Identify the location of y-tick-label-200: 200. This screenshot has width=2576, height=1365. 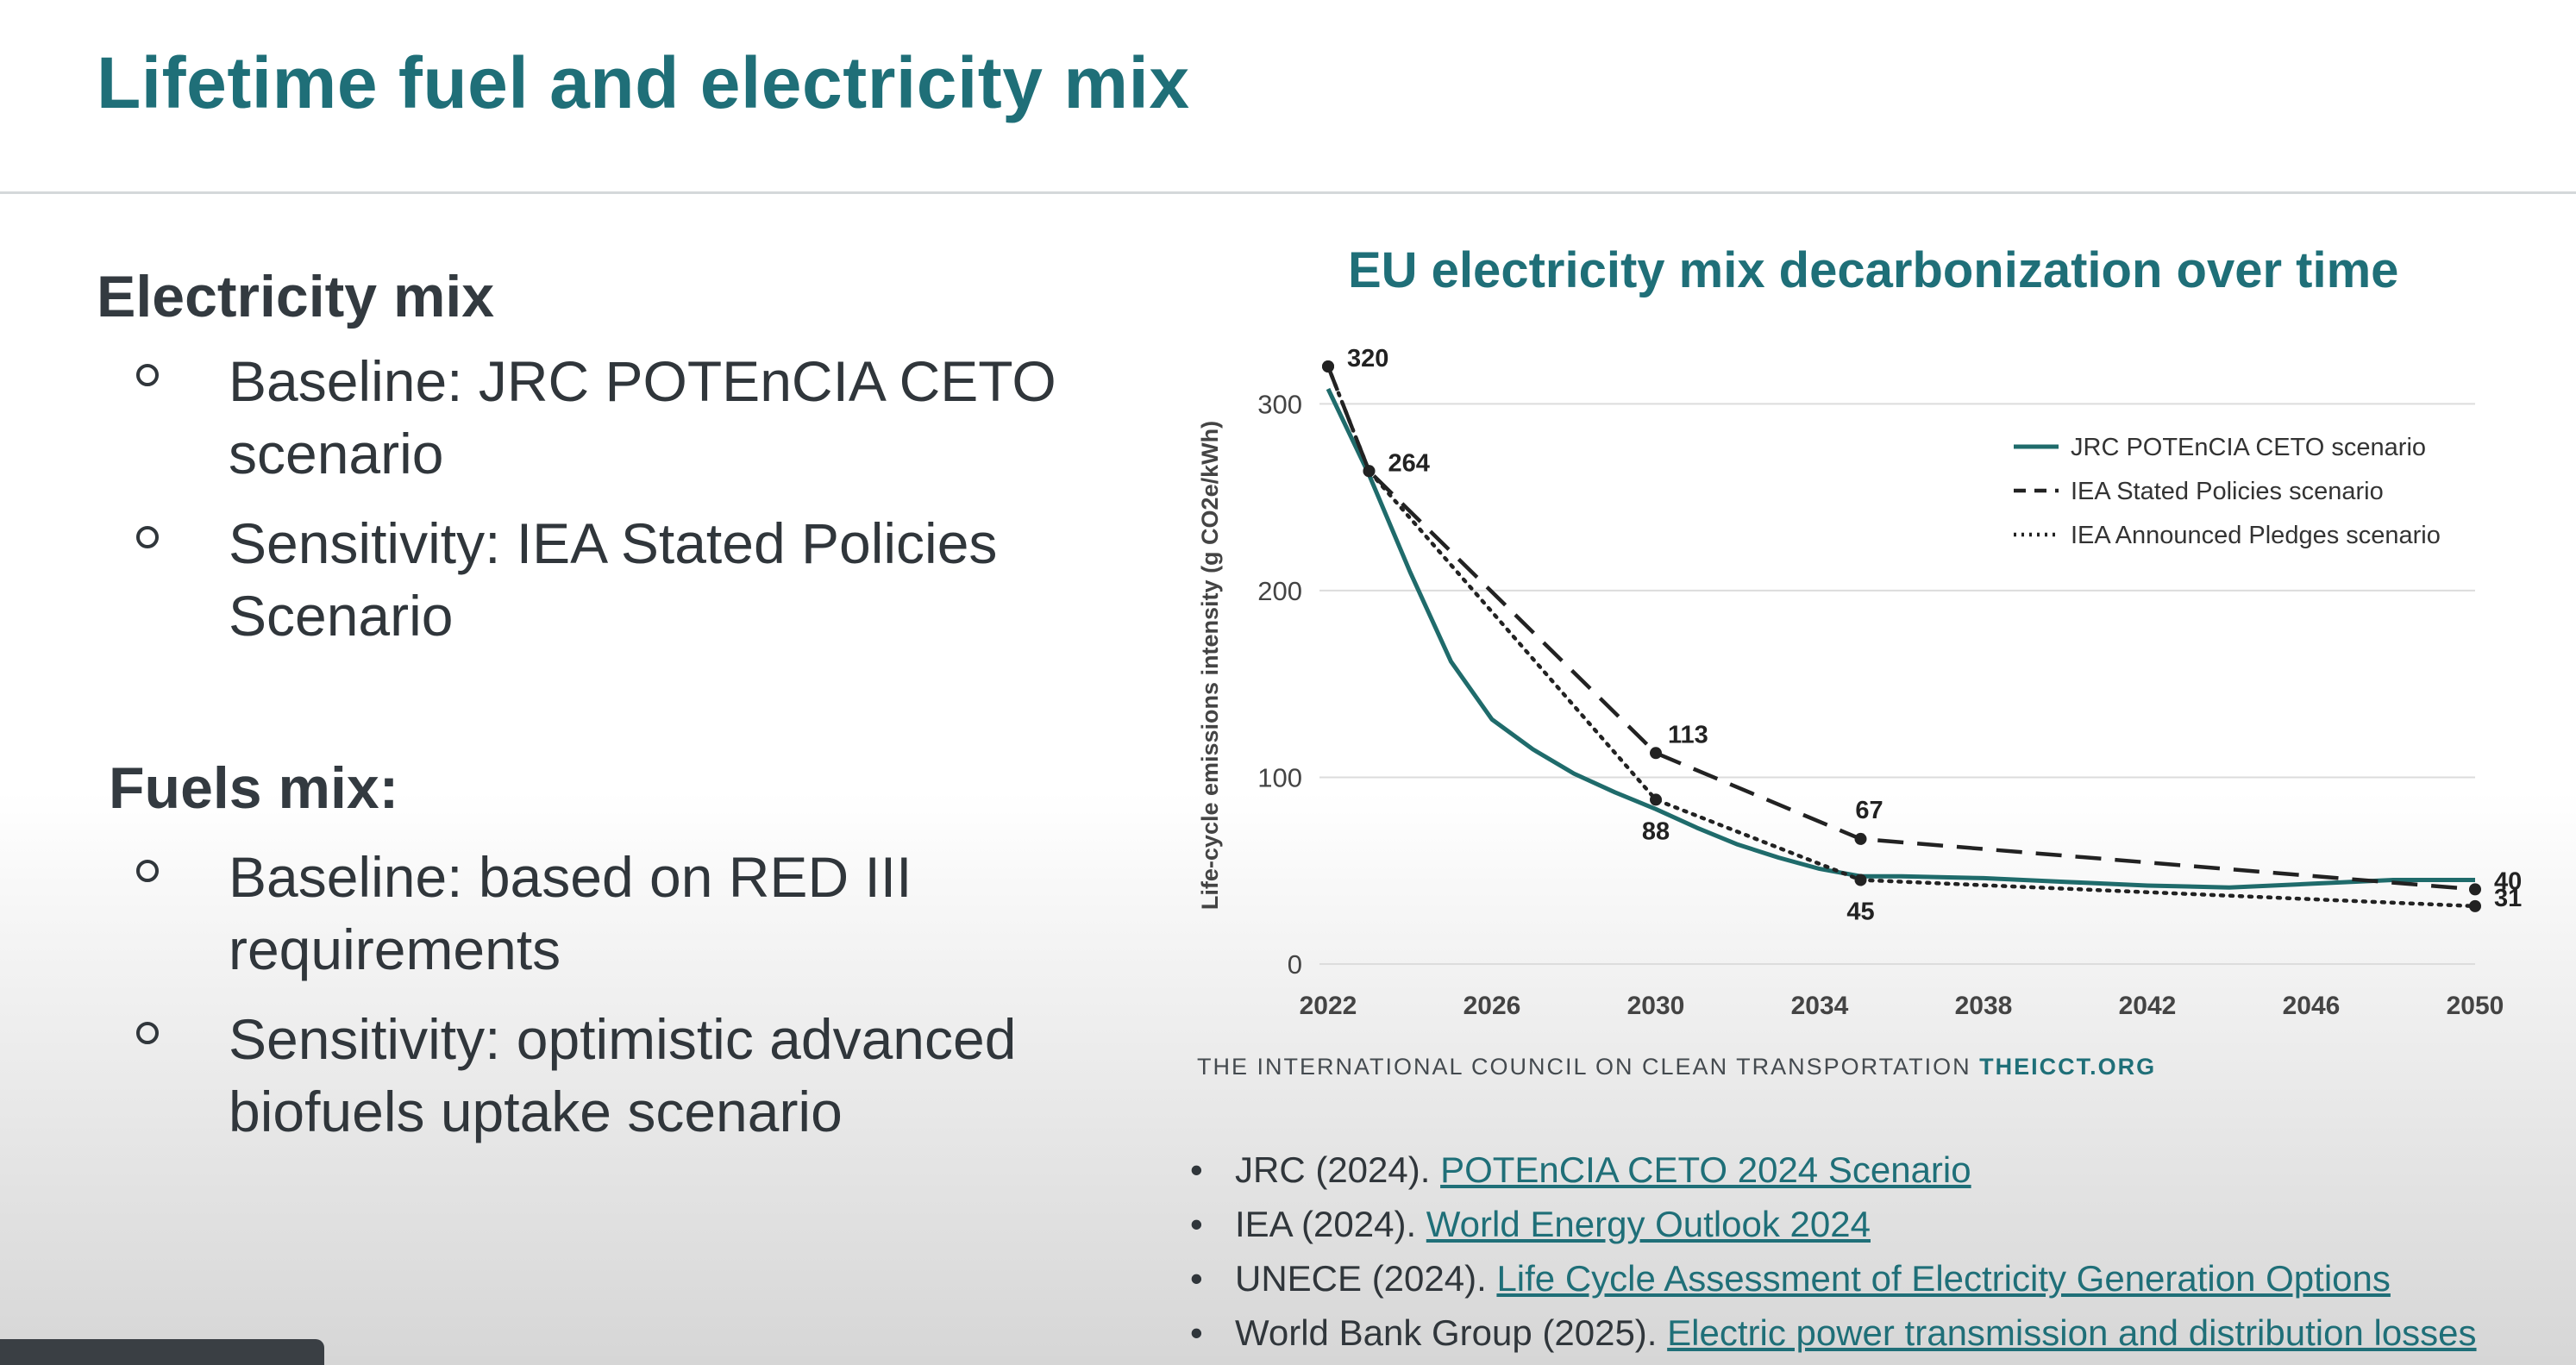
(1279, 591).